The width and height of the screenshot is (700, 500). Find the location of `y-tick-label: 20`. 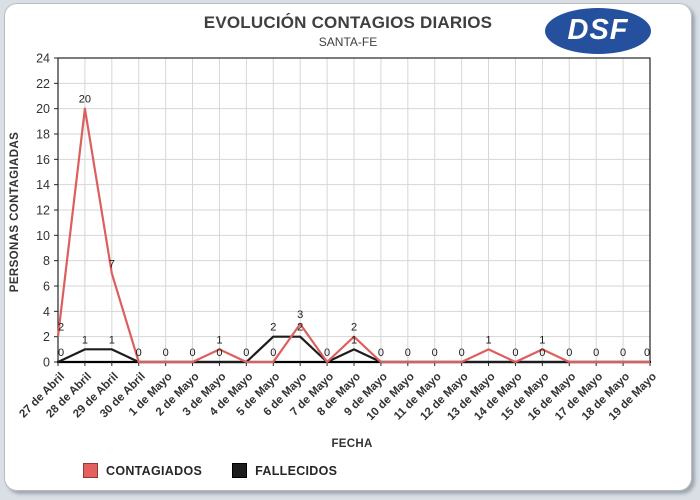

y-tick-label: 20 is located at coordinates (43, 109).